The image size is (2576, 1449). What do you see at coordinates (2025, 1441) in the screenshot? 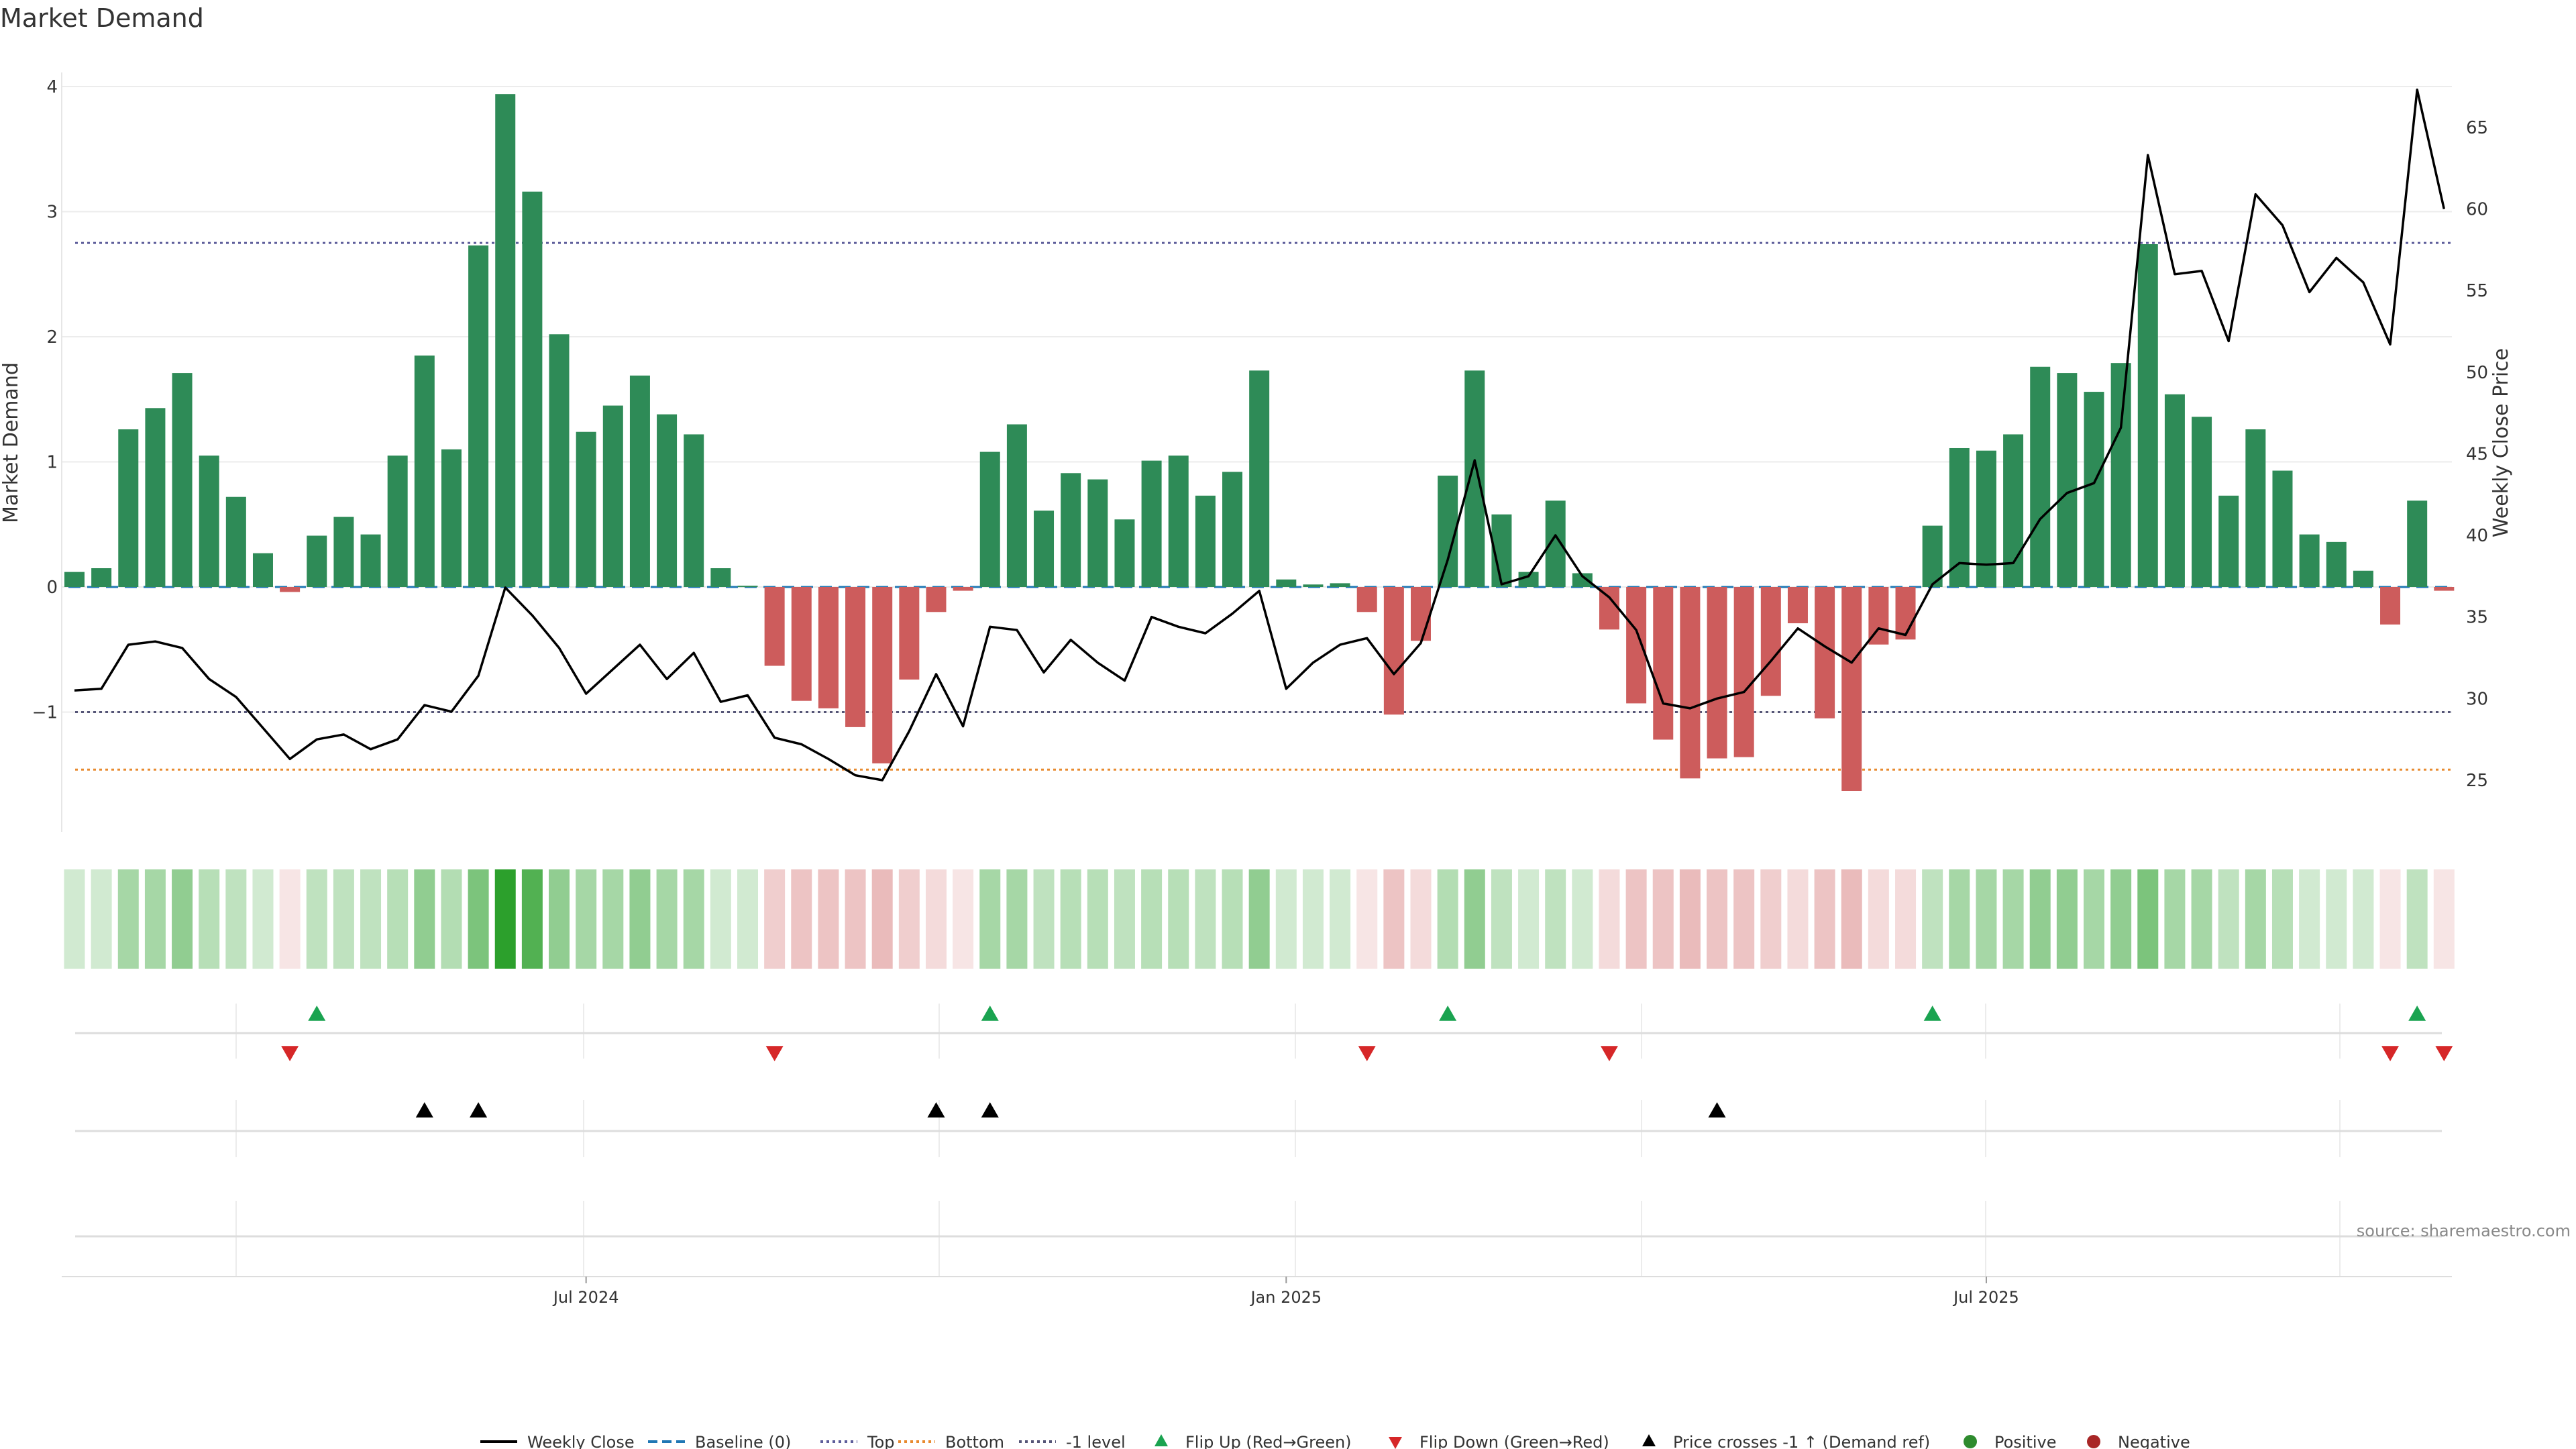
I see `legend-label: Positive` at bounding box center [2025, 1441].